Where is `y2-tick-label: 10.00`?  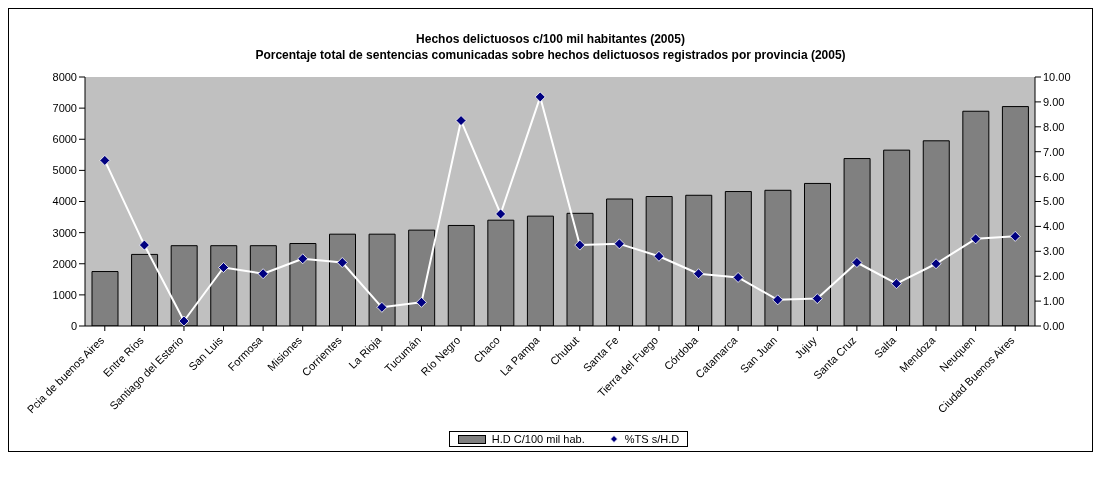
y2-tick-label: 10.00 is located at coordinates (1057, 76).